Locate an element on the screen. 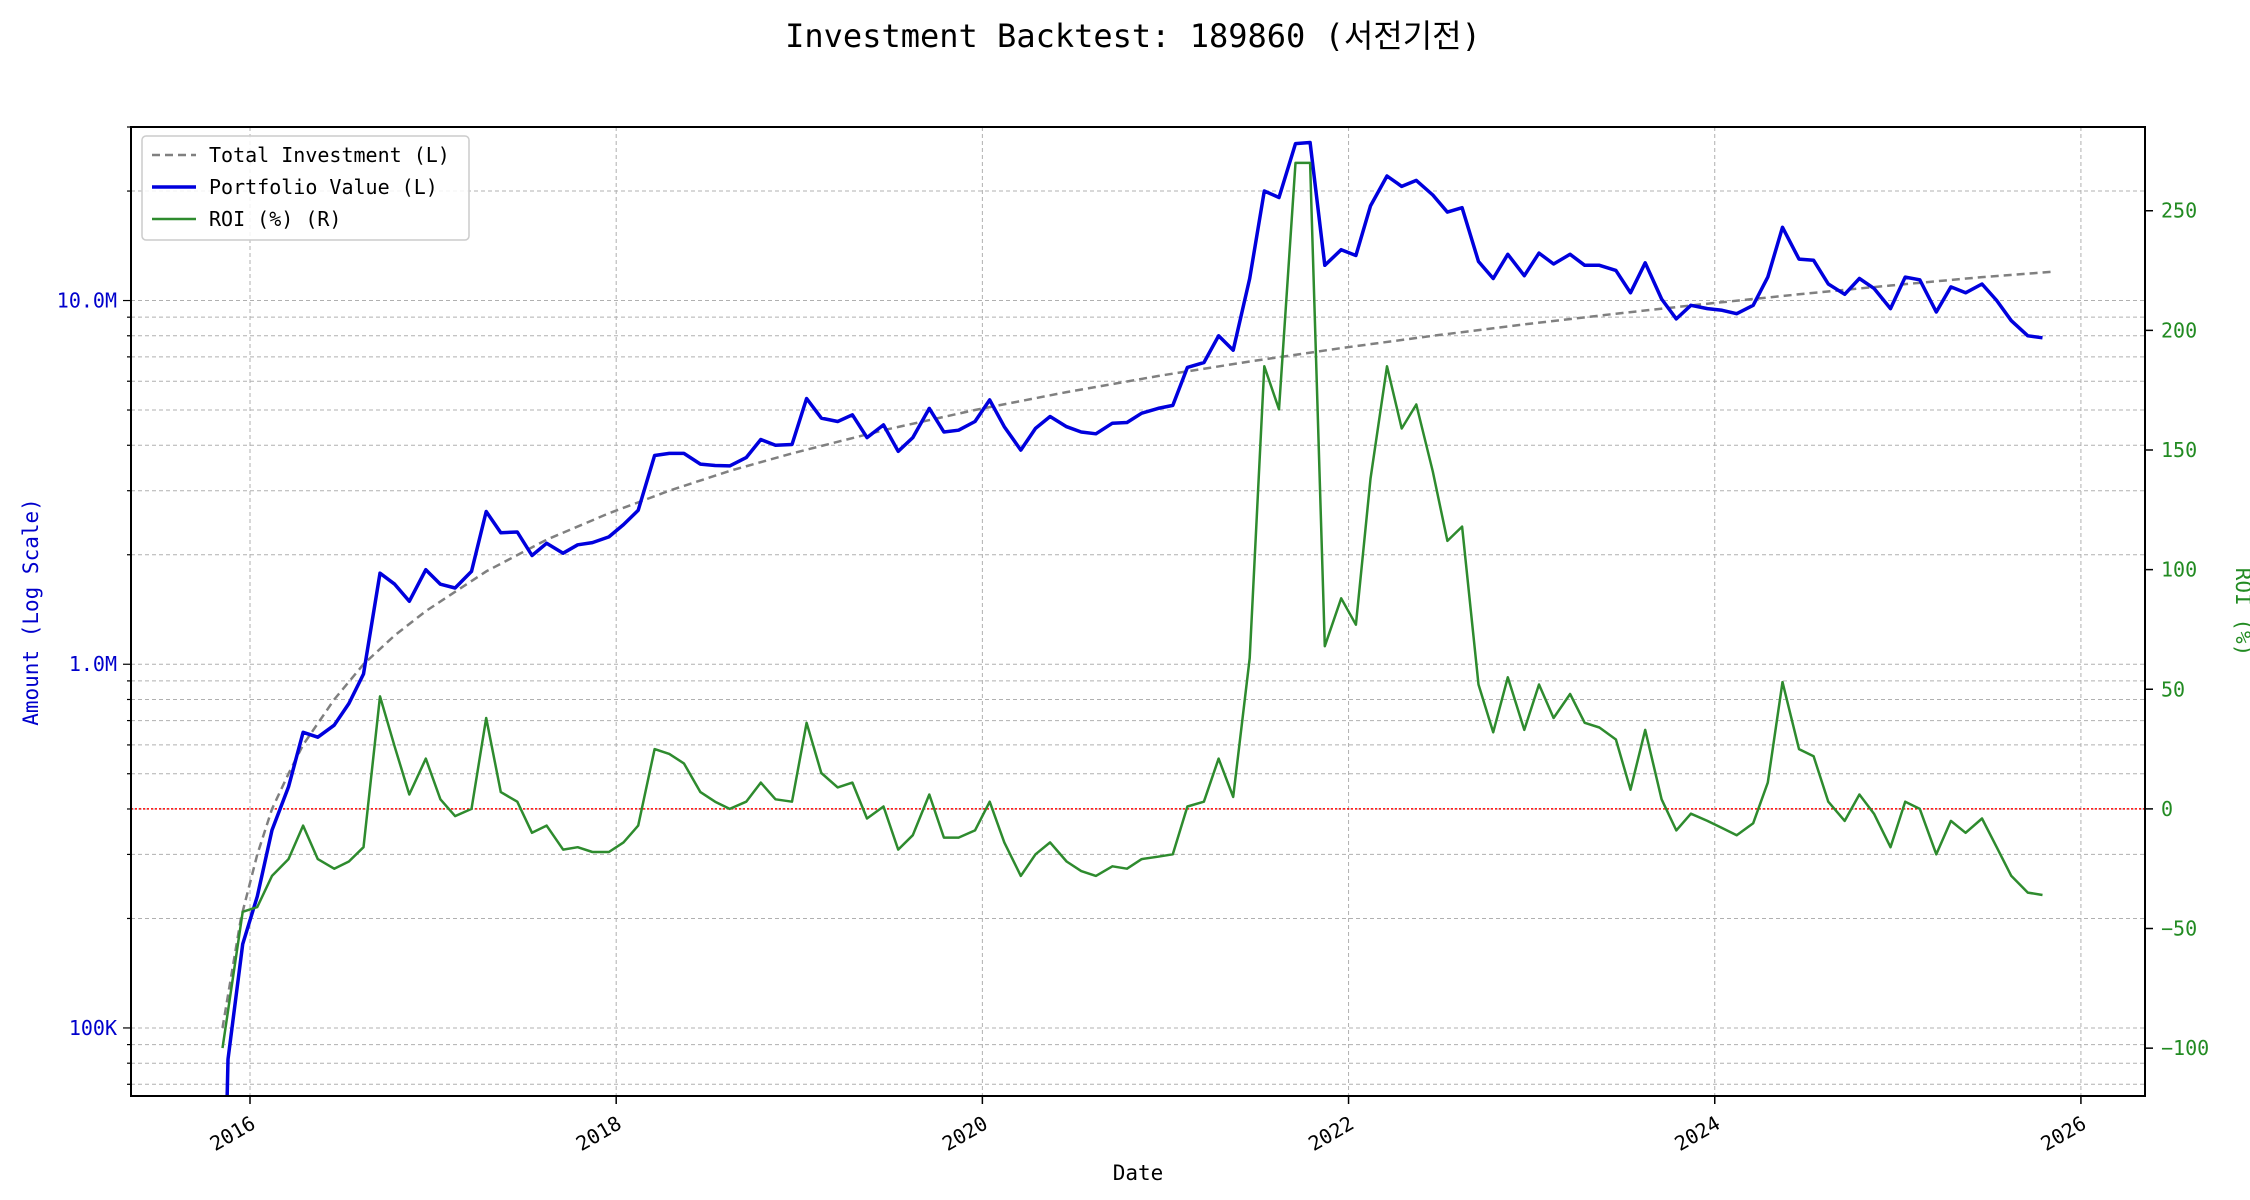 Image resolution: width=2250 pixels, height=1200 pixels. chart-title: Investment Backtest: 189860 (서전기전) is located at coordinates (1133, 36).